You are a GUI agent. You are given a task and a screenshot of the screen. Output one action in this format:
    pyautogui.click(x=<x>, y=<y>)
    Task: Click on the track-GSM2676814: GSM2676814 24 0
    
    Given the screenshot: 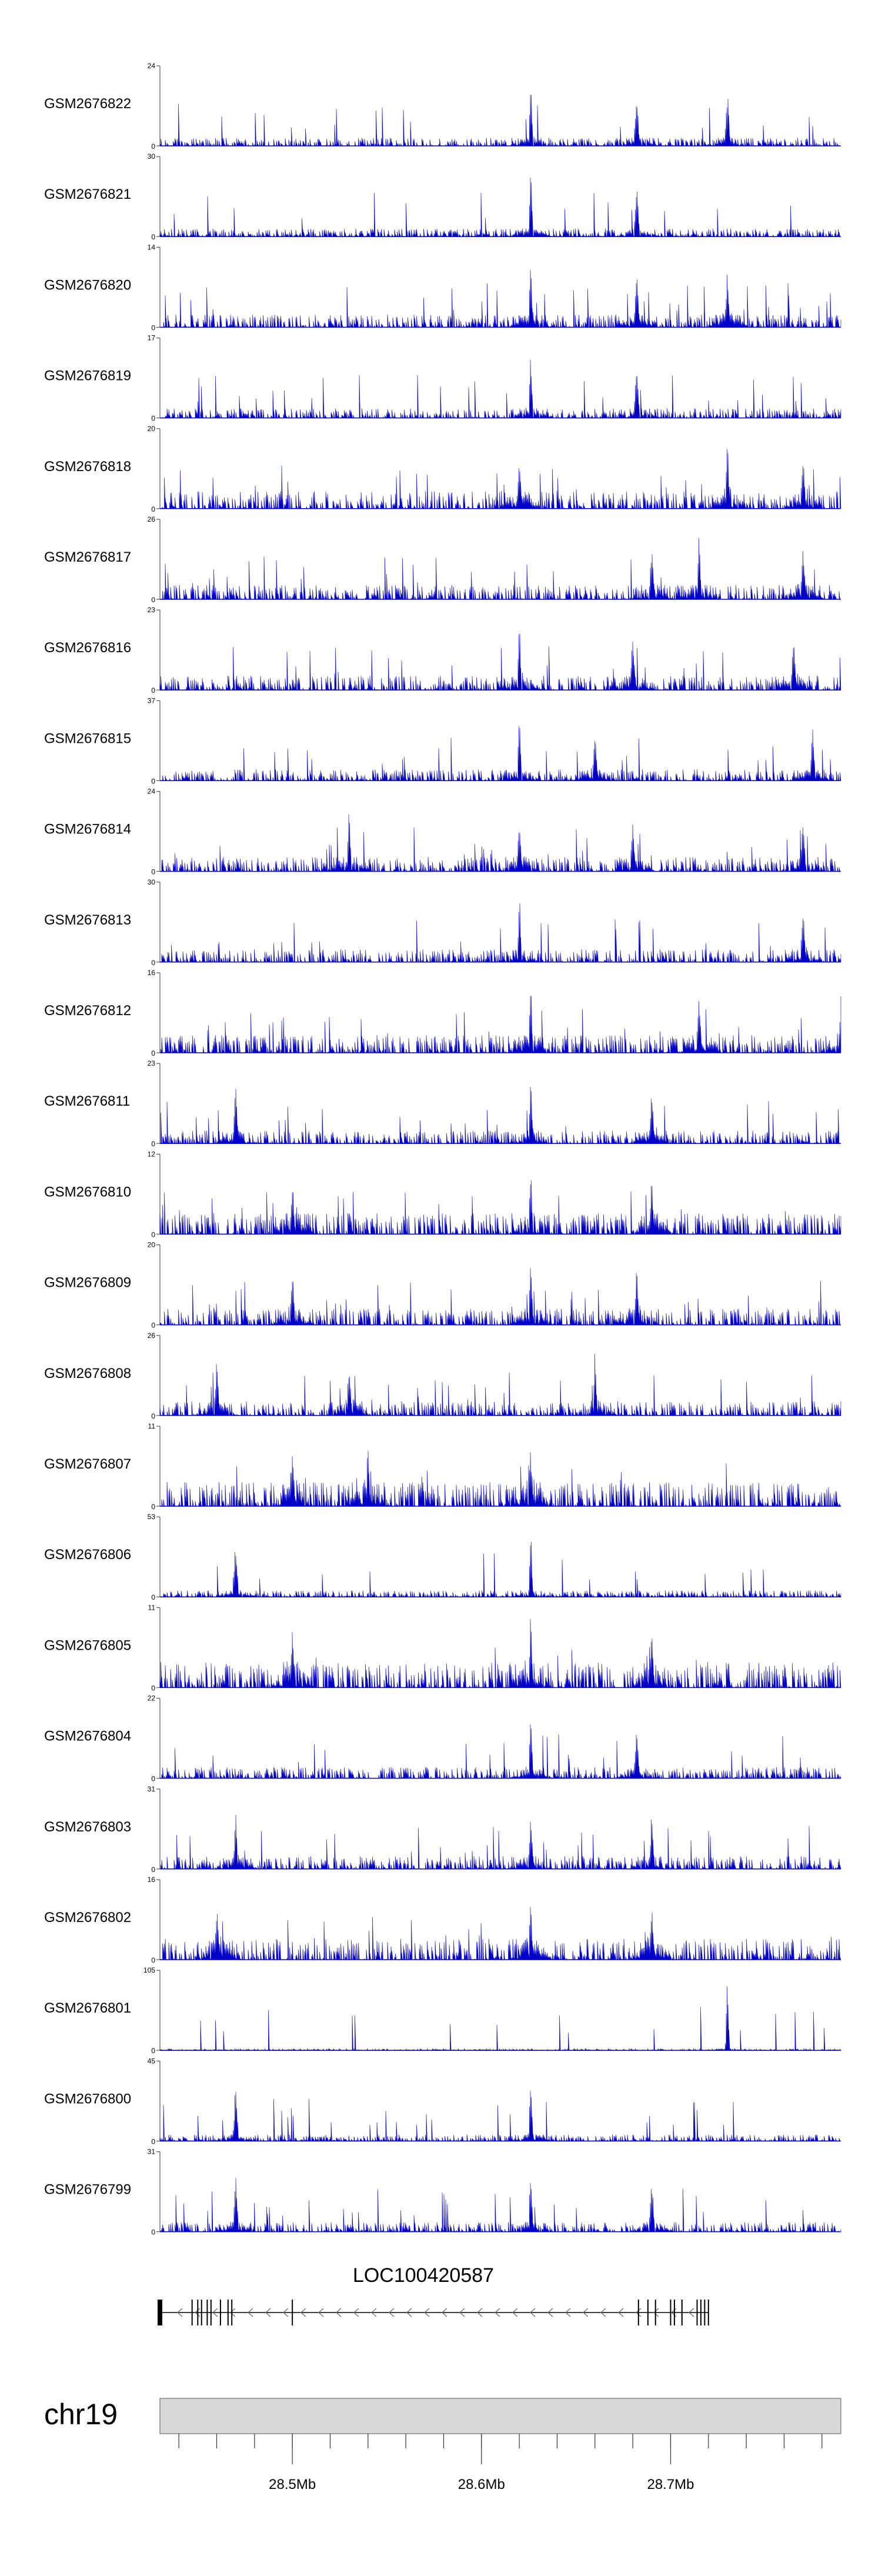 What is the action you would take?
    pyautogui.click(x=442, y=832)
    